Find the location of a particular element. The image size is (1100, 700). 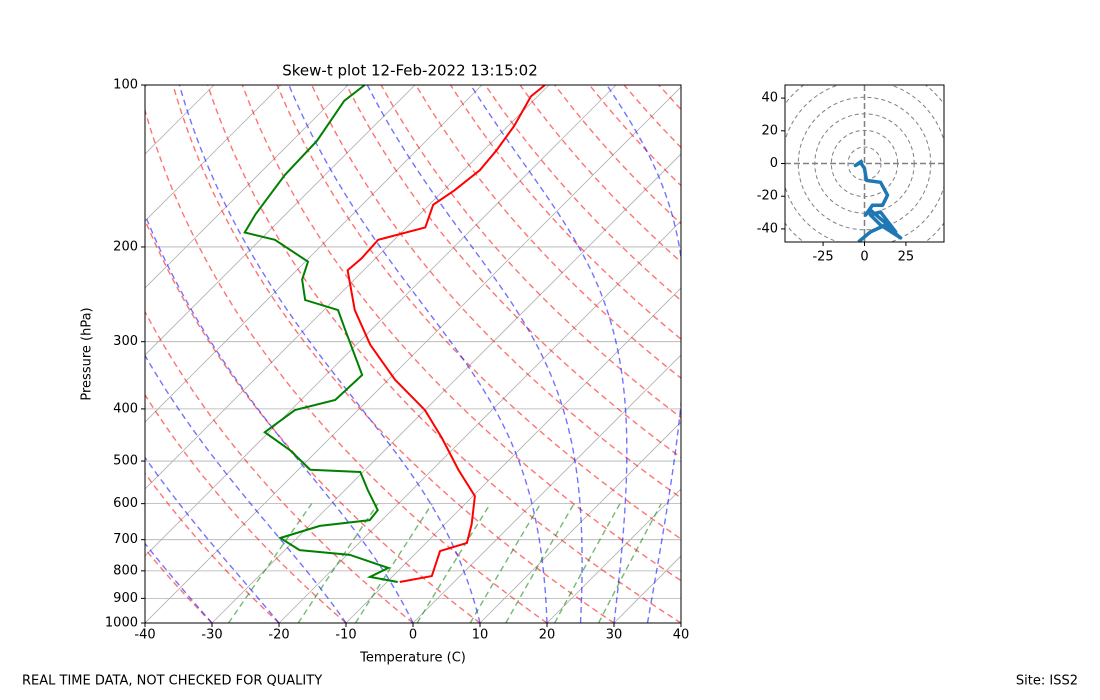

x-tick-label: -25 is located at coordinates (822, 257).